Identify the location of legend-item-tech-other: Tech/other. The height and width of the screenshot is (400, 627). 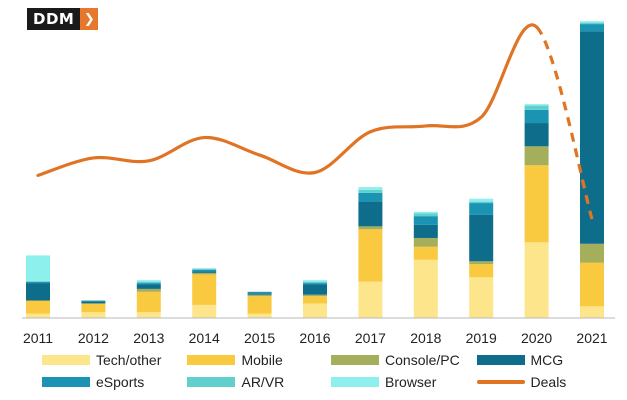
(114, 360).